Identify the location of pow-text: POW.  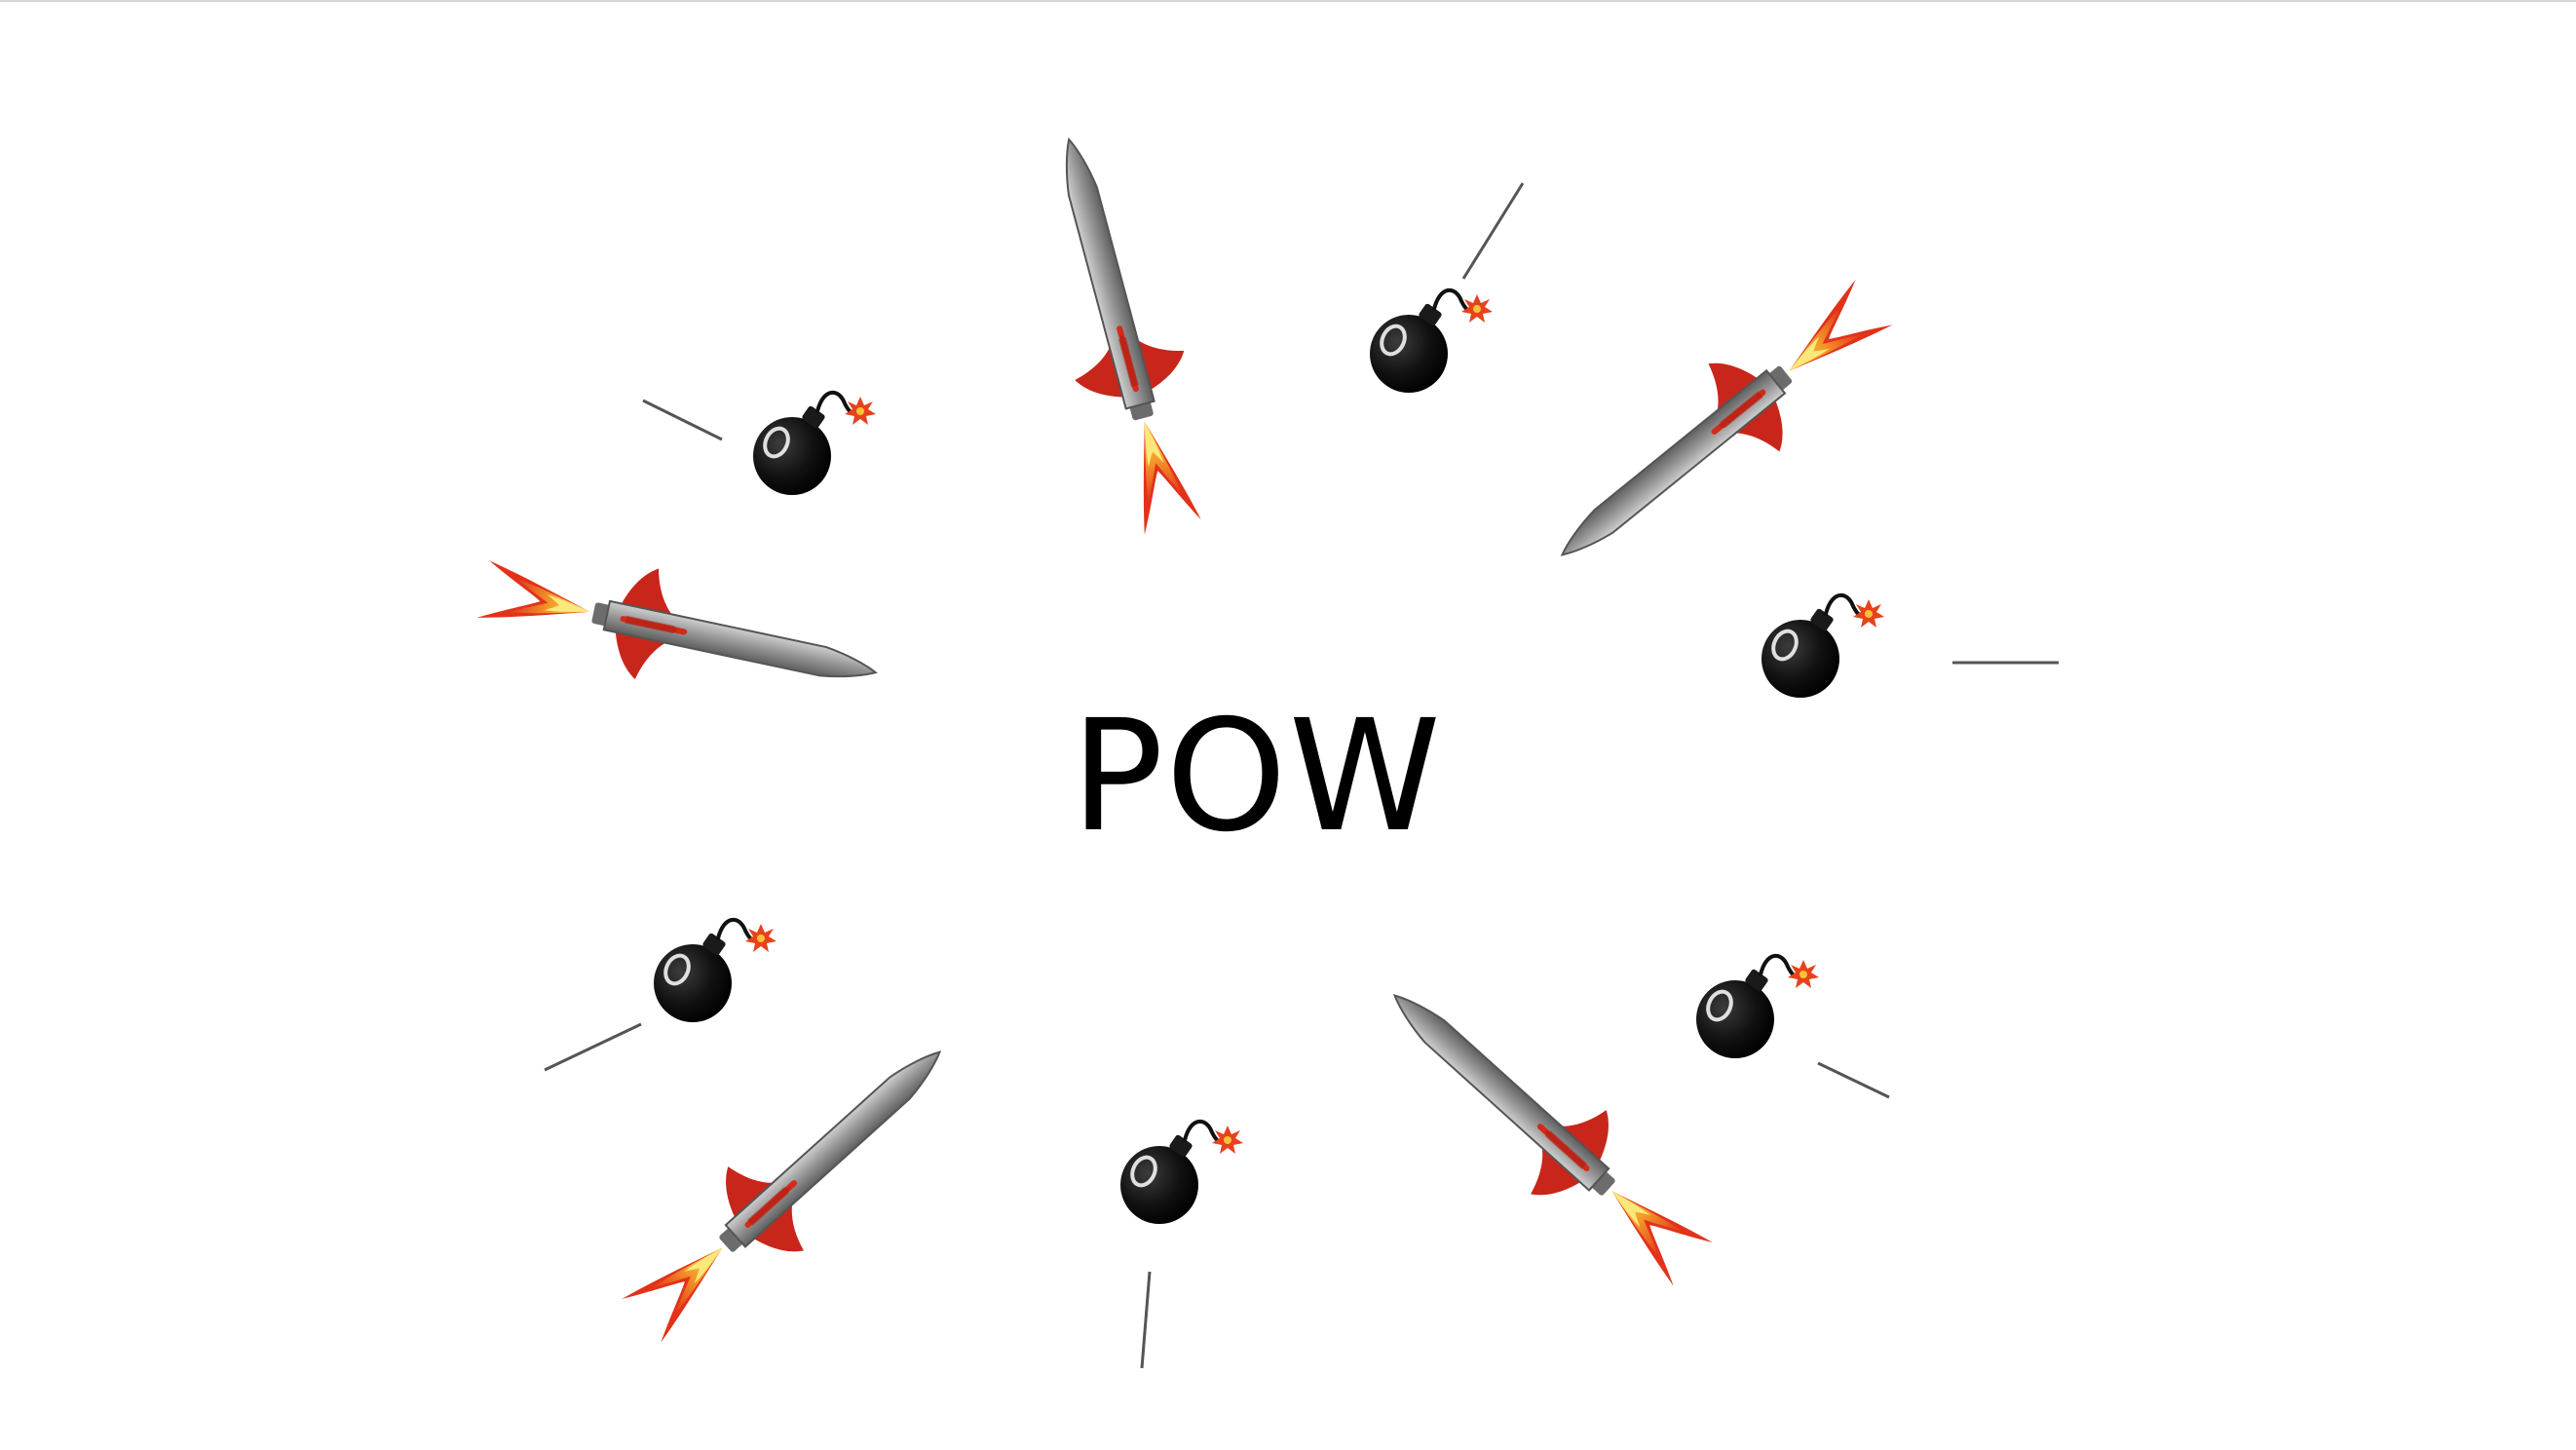
(1257, 776).